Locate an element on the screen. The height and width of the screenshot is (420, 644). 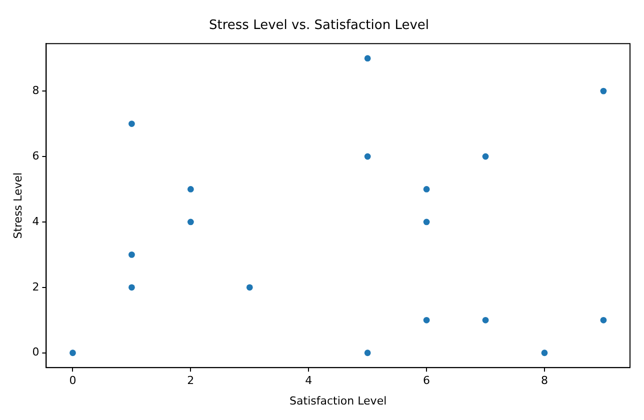
chart-title: Stress Level vs. Satisfaction Level is located at coordinates (319, 26).